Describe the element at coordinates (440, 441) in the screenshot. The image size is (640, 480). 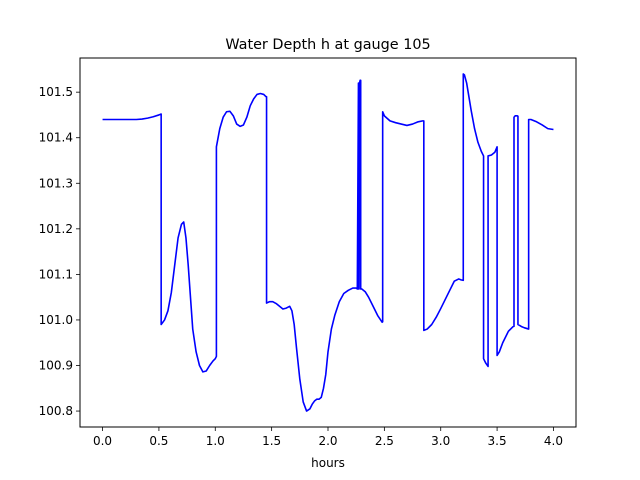
I see `x-tick-label: 3.0` at that location.